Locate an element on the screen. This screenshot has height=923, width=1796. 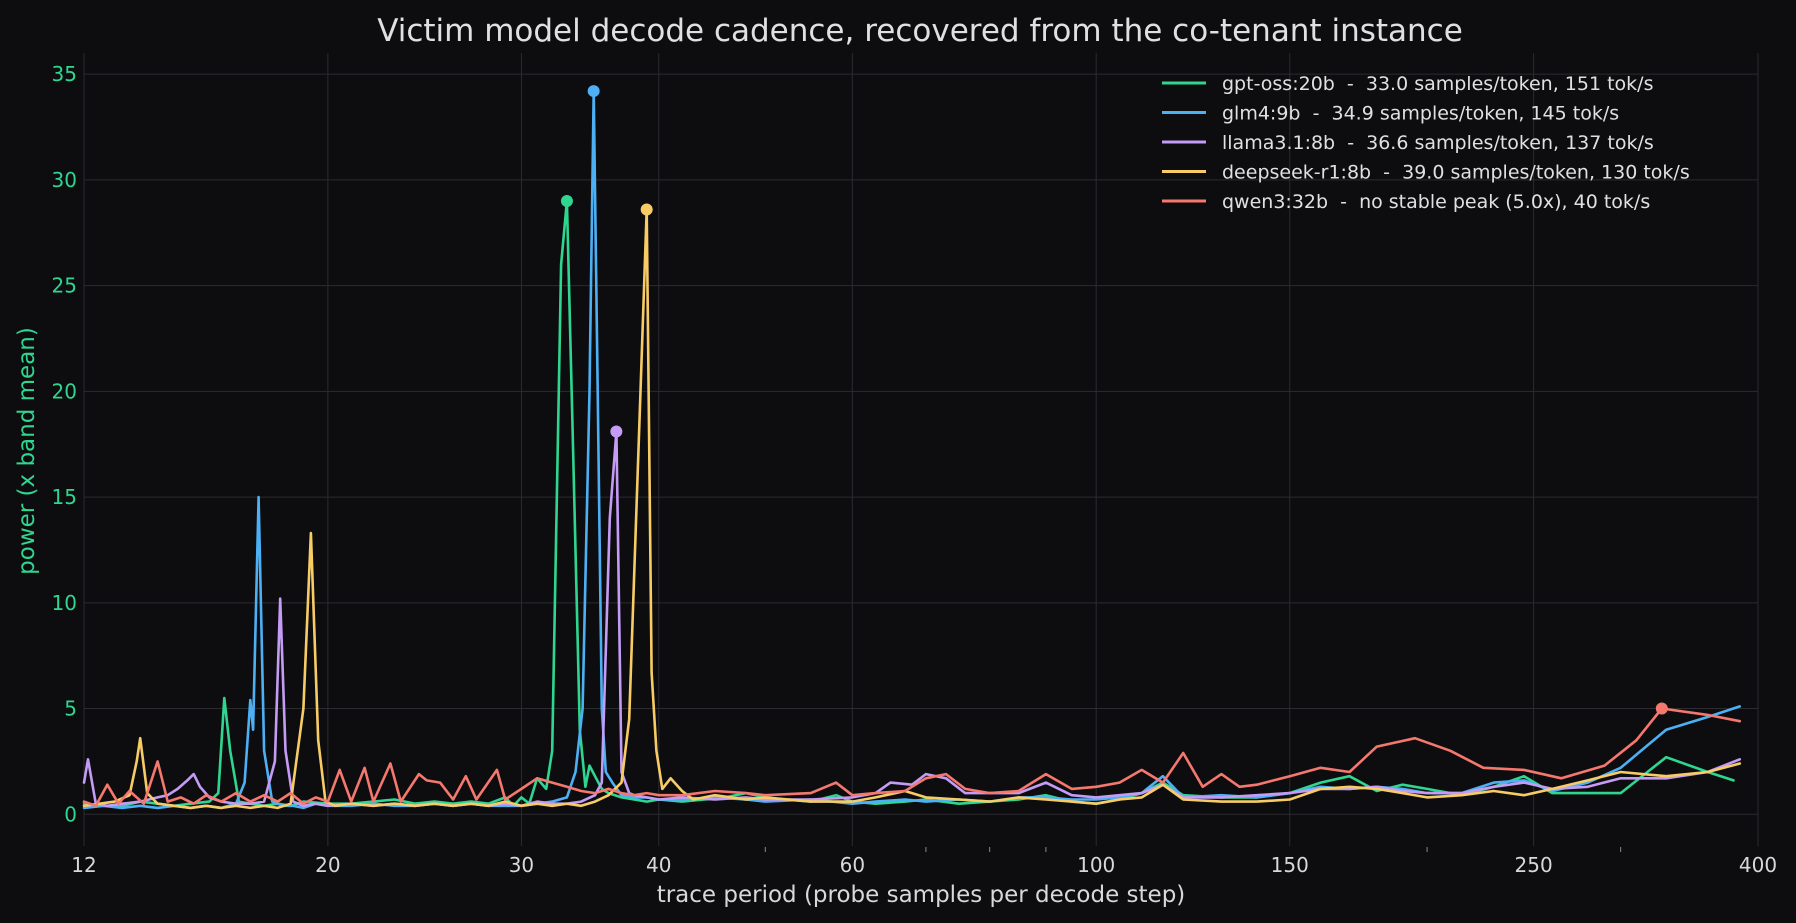
y-tick-label: 25 is located at coordinates (64, 286).